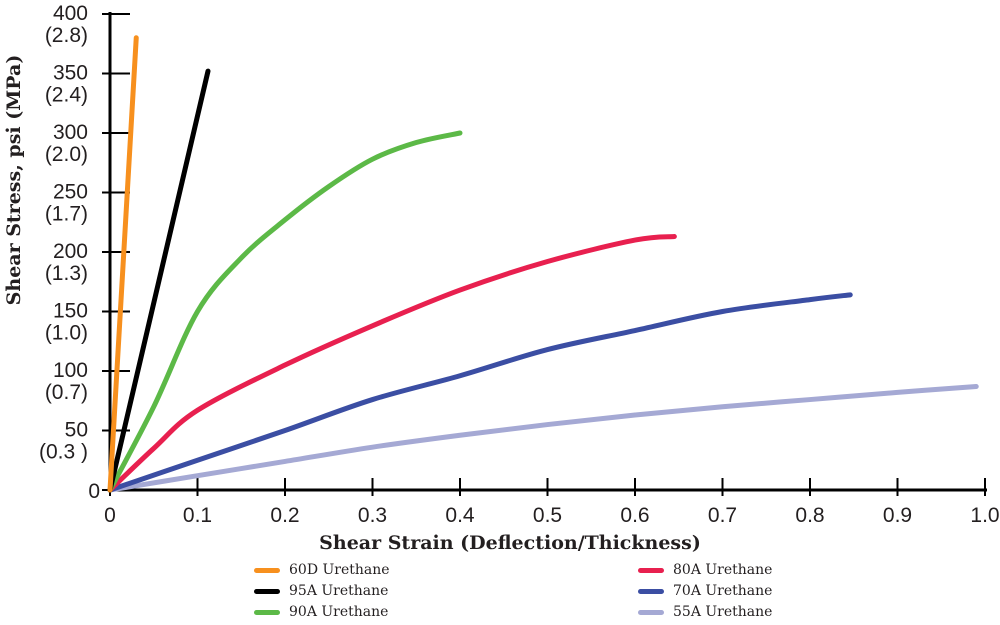 Image resolution: width=1000 pixels, height=625 pixels. I want to click on y-tick-label-mpa: (2.0), so click(66, 154).